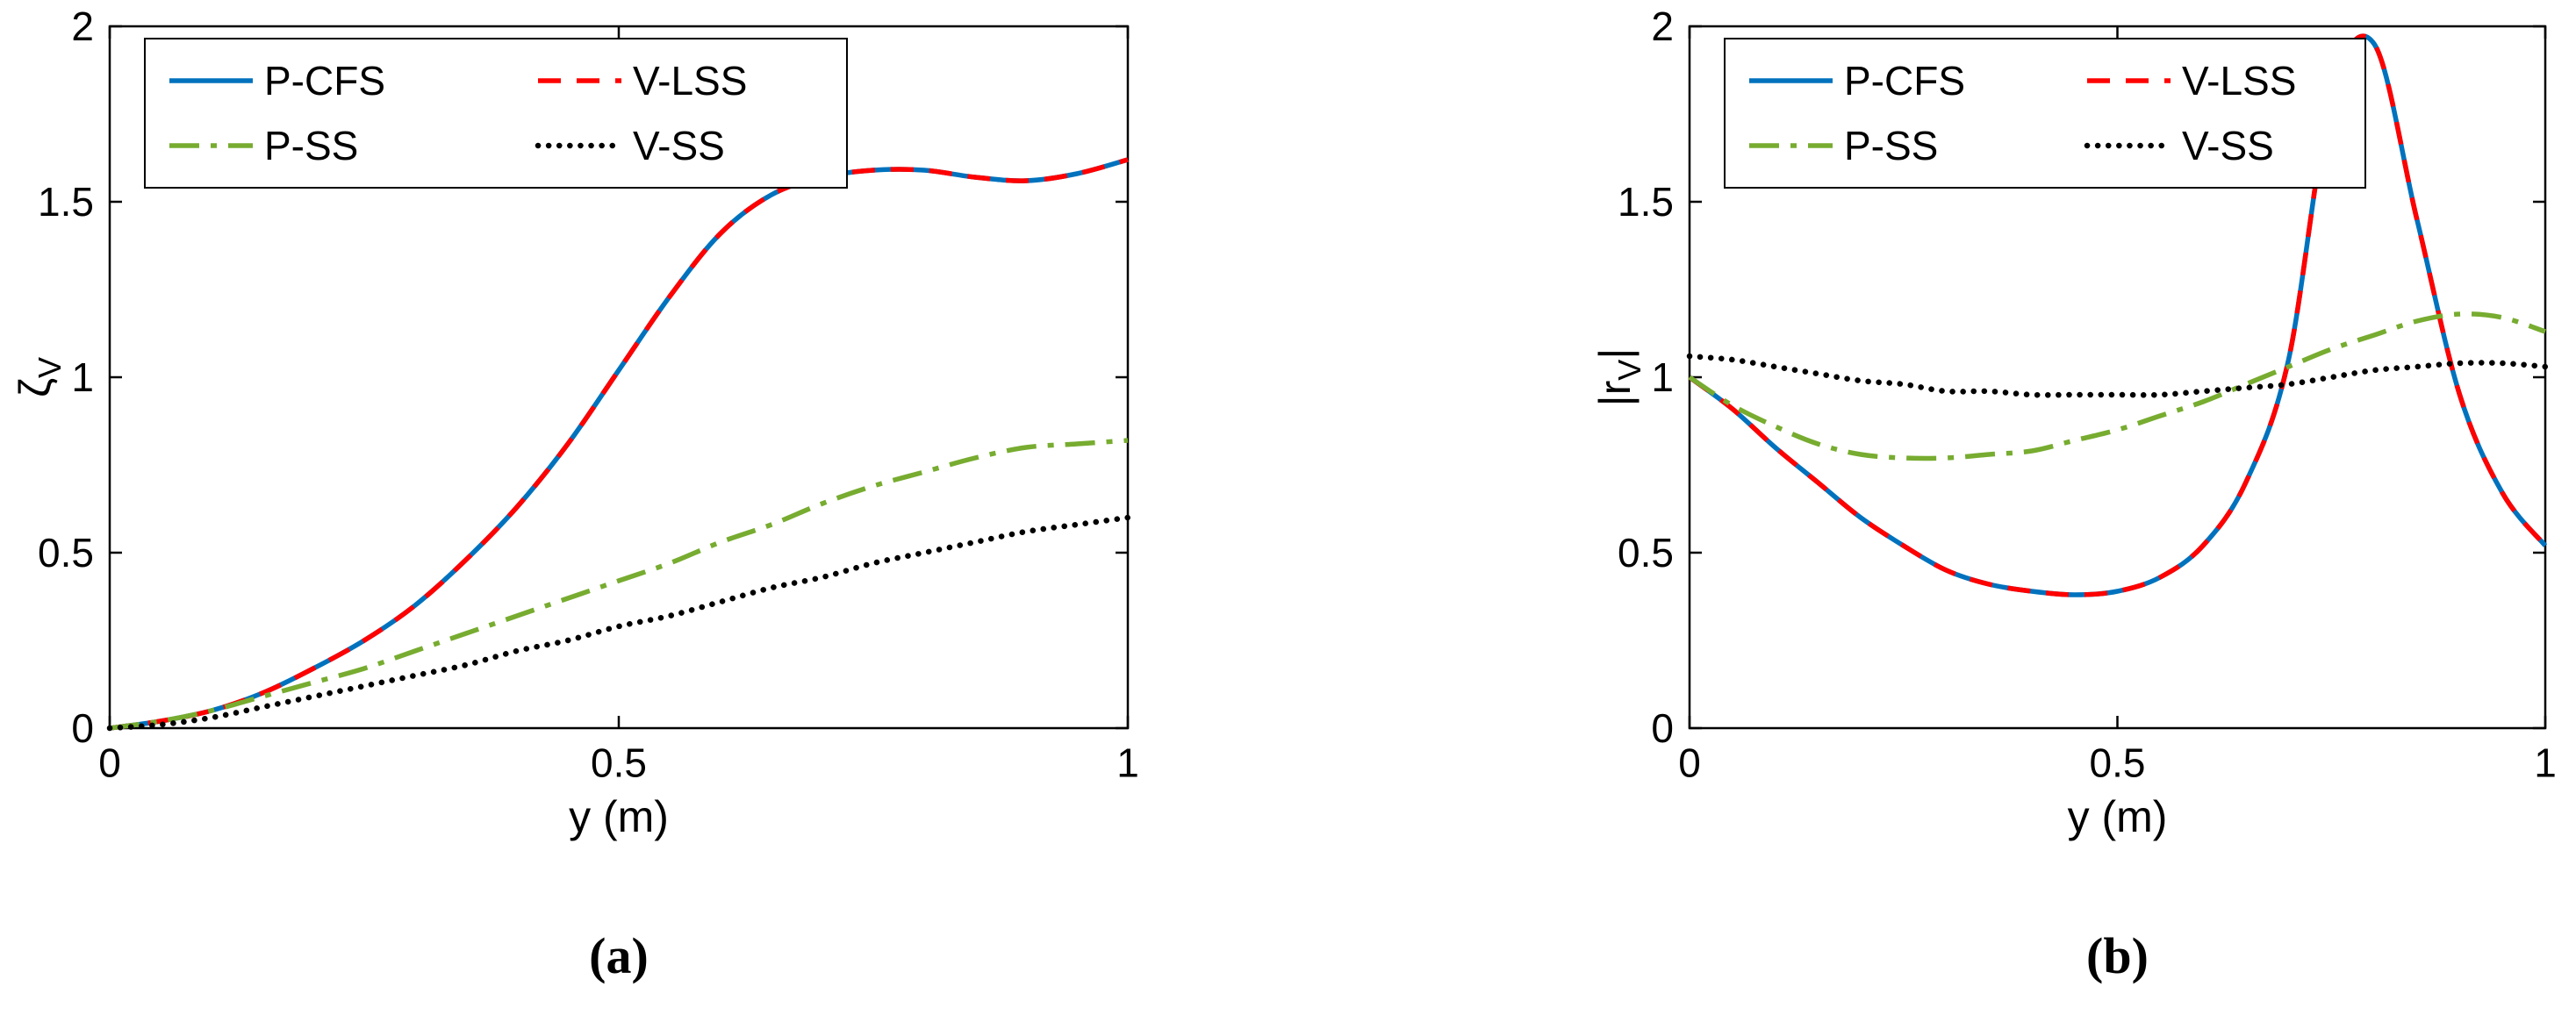  Describe the element at coordinates (2118, 955) in the screenshot. I see `chart-b-caption: (b)` at that location.